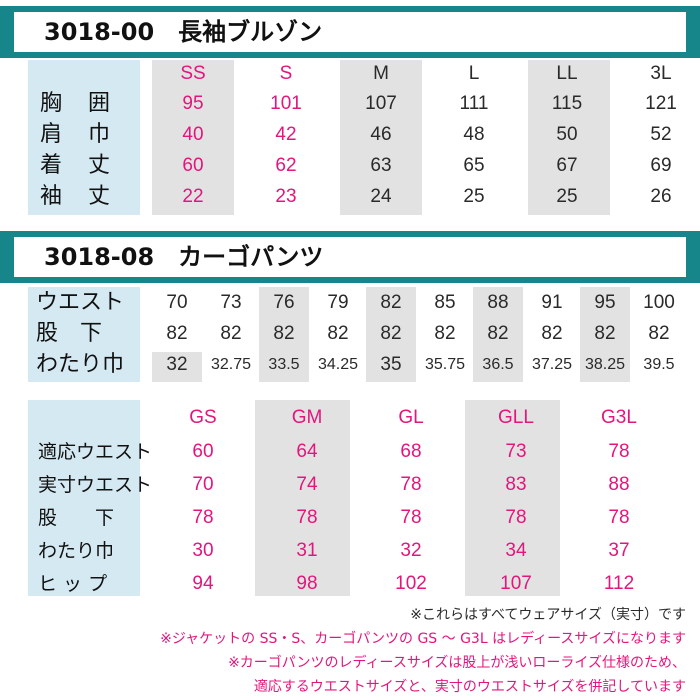 The width and height of the screenshot is (700, 700). I want to click on size-header-ss: SS, so click(193, 73).